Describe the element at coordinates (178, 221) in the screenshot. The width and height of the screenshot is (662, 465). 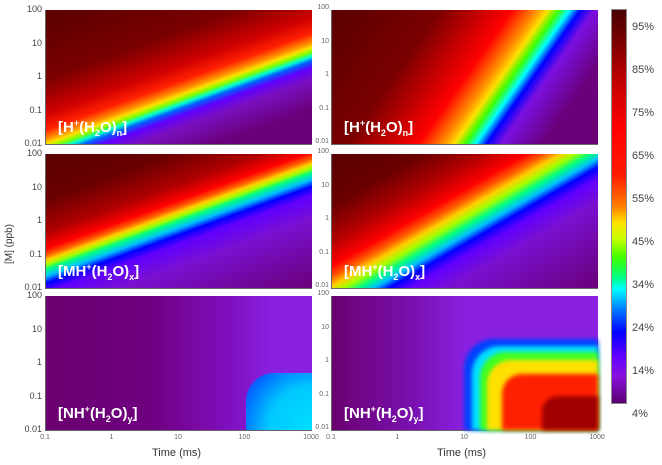
I see `heatmap-panel-middle-left: [MH+(H2O)x]` at that location.